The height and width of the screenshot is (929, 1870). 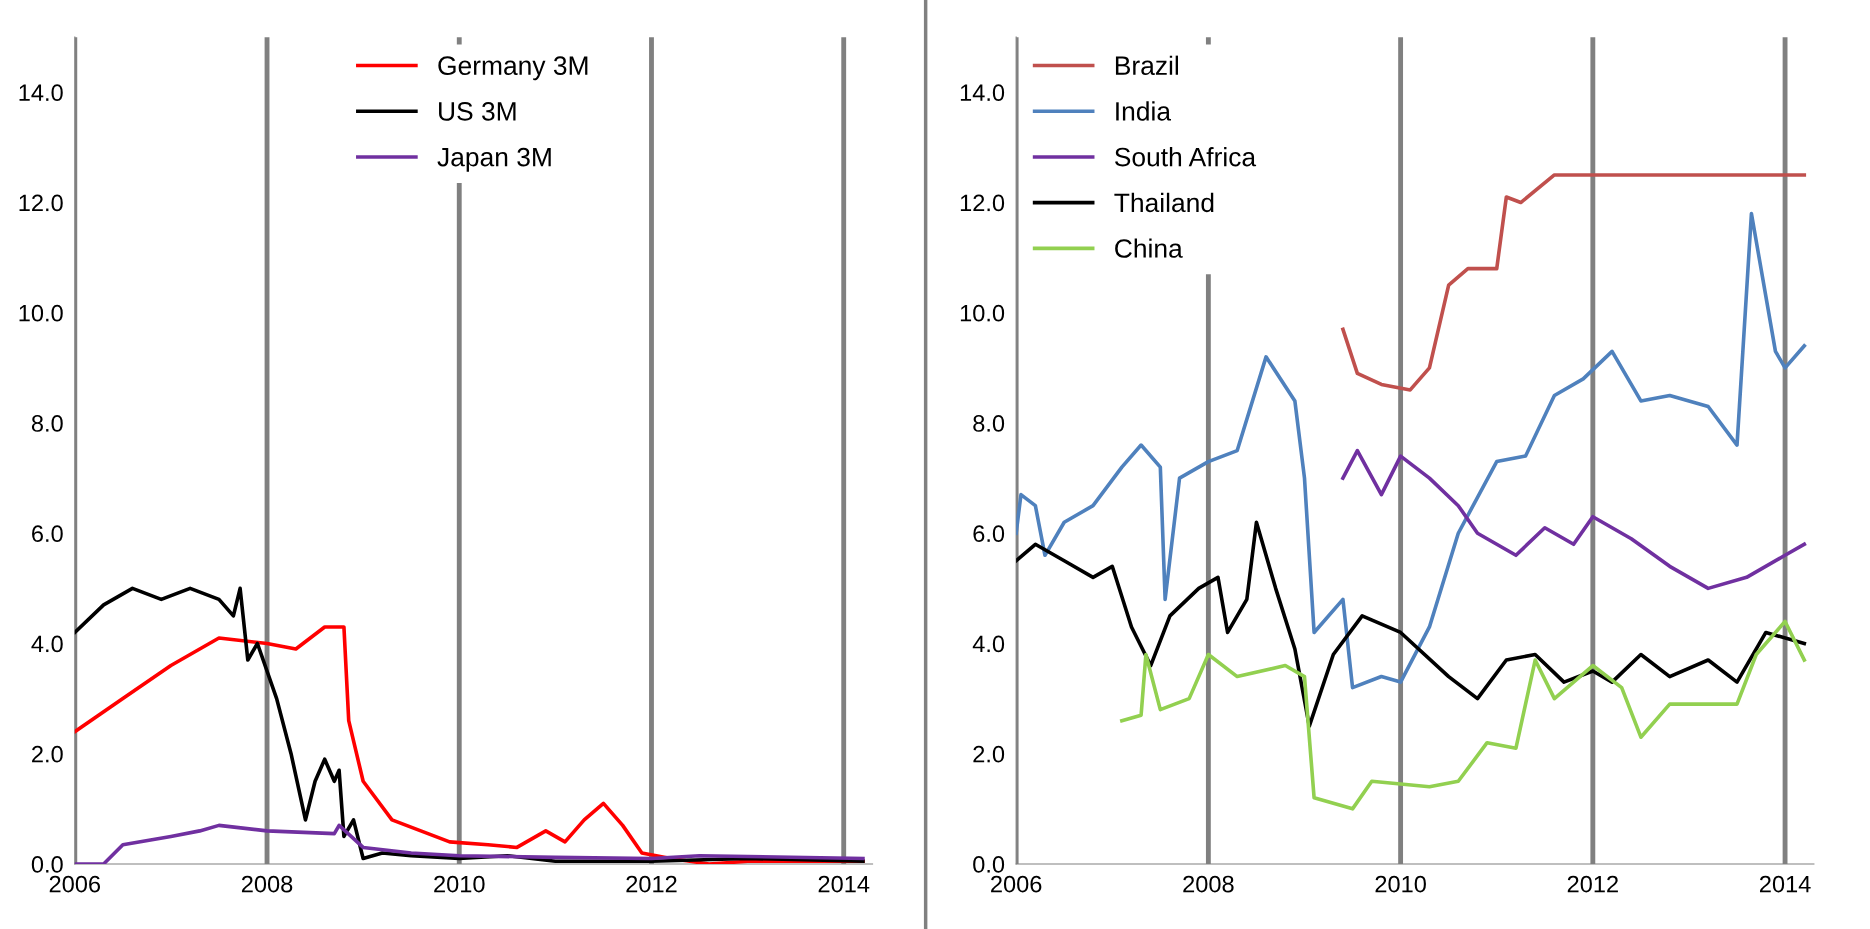 I want to click on legend-label: Germany 3M, so click(x=513, y=68).